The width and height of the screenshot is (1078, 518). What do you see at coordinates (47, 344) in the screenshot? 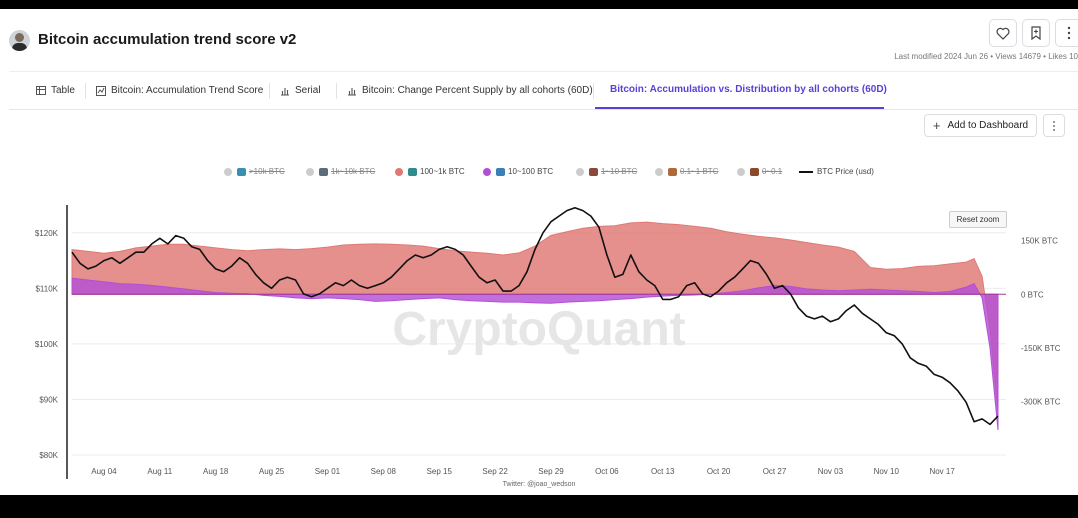
I see `y-tick-label-left: $100K` at bounding box center [47, 344].